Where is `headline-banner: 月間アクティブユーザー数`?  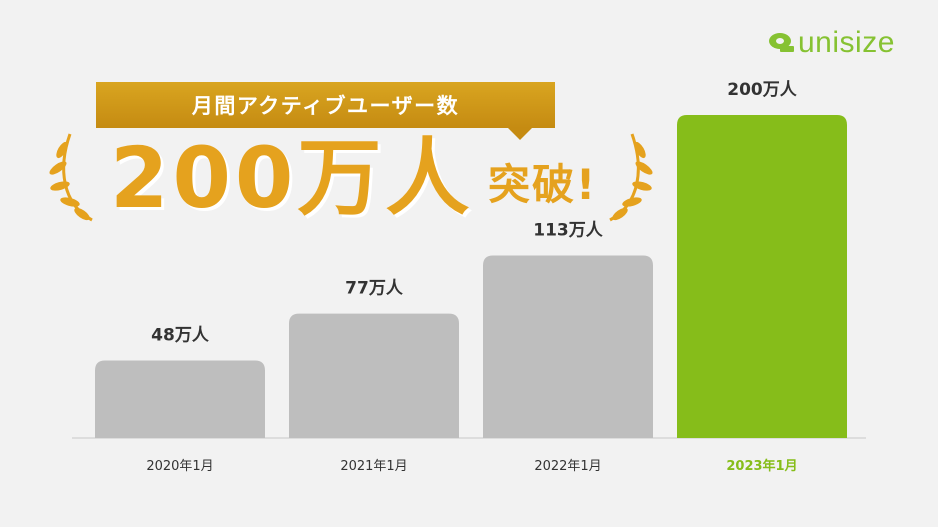 headline-banner: 月間アクティブユーザー数 is located at coordinates (325, 111).